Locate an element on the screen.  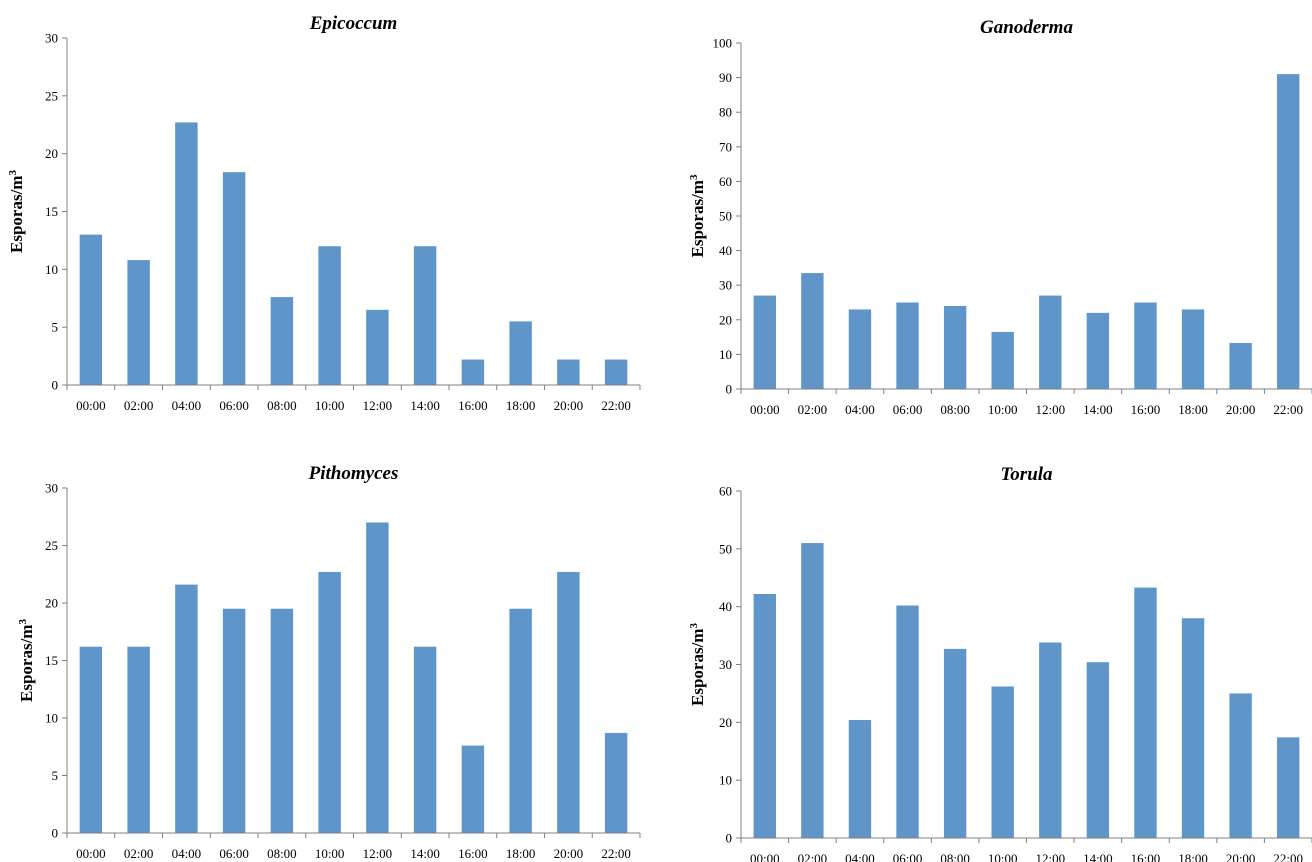
y-tick-label: 25 is located at coordinates (51, 545).